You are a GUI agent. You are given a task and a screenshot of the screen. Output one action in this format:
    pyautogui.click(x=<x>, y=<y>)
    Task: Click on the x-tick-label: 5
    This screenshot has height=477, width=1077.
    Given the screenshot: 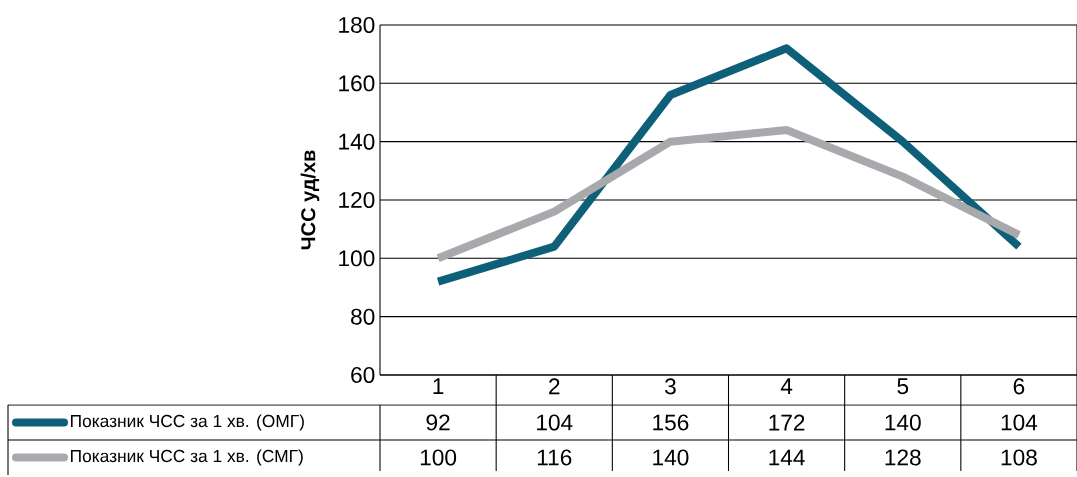 What is the action you would take?
    pyautogui.click(x=903, y=386)
    